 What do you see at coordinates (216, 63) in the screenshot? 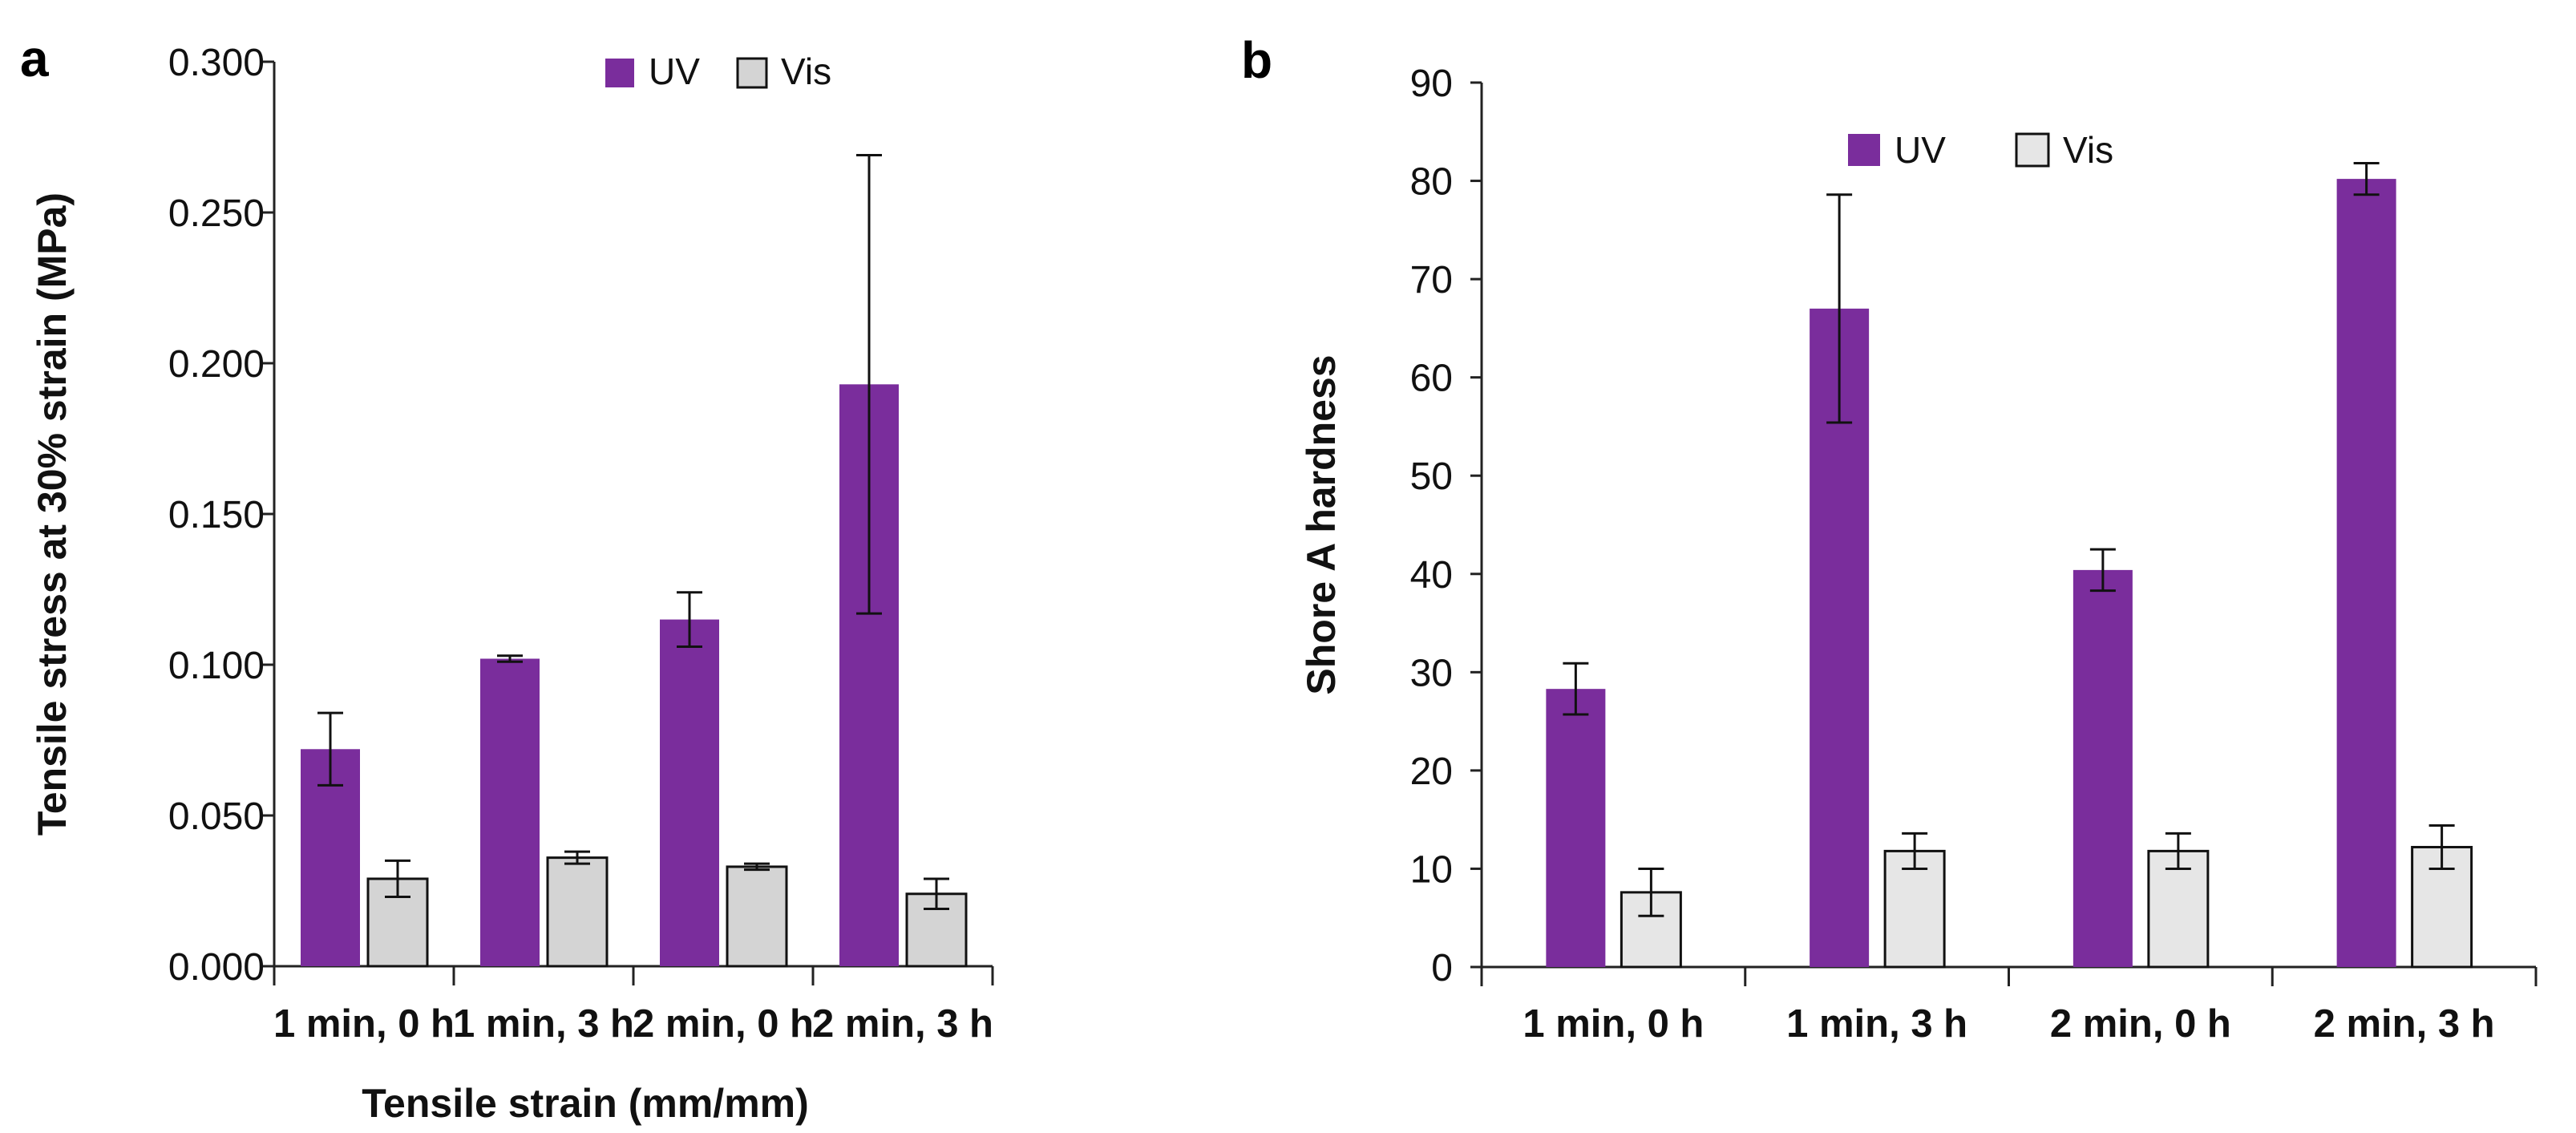
I see `y-tick-label: 0.300` at bounding box center [216, 63].